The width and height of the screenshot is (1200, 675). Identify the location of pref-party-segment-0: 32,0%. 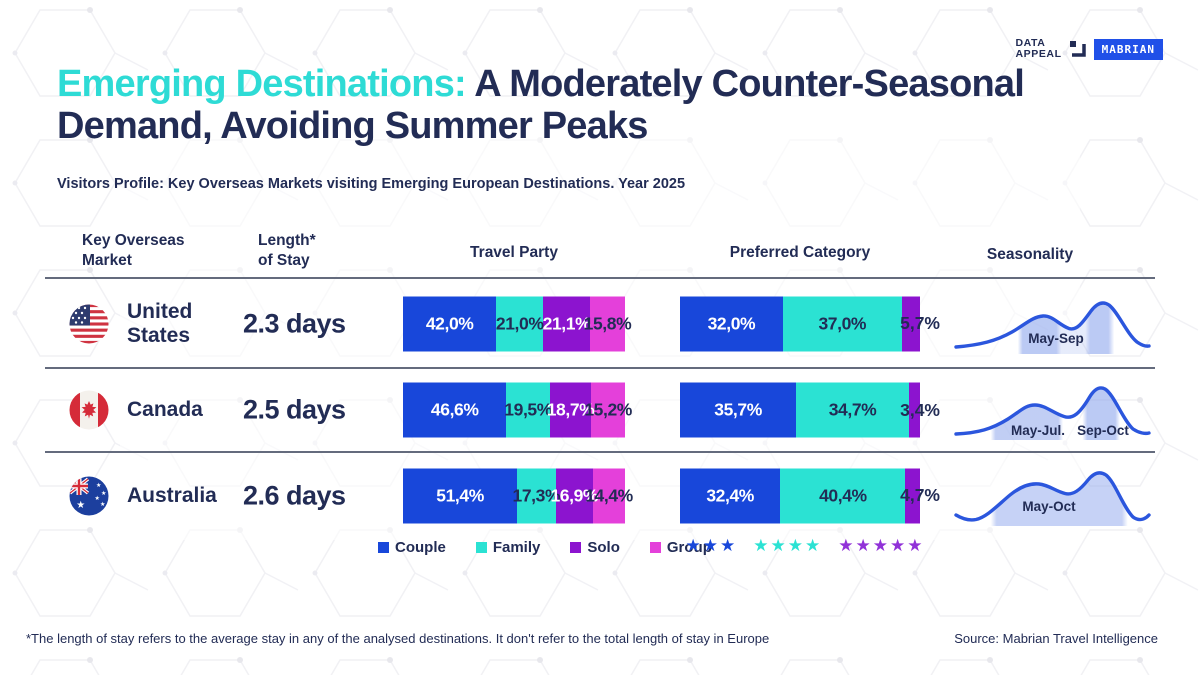
(731, 323).